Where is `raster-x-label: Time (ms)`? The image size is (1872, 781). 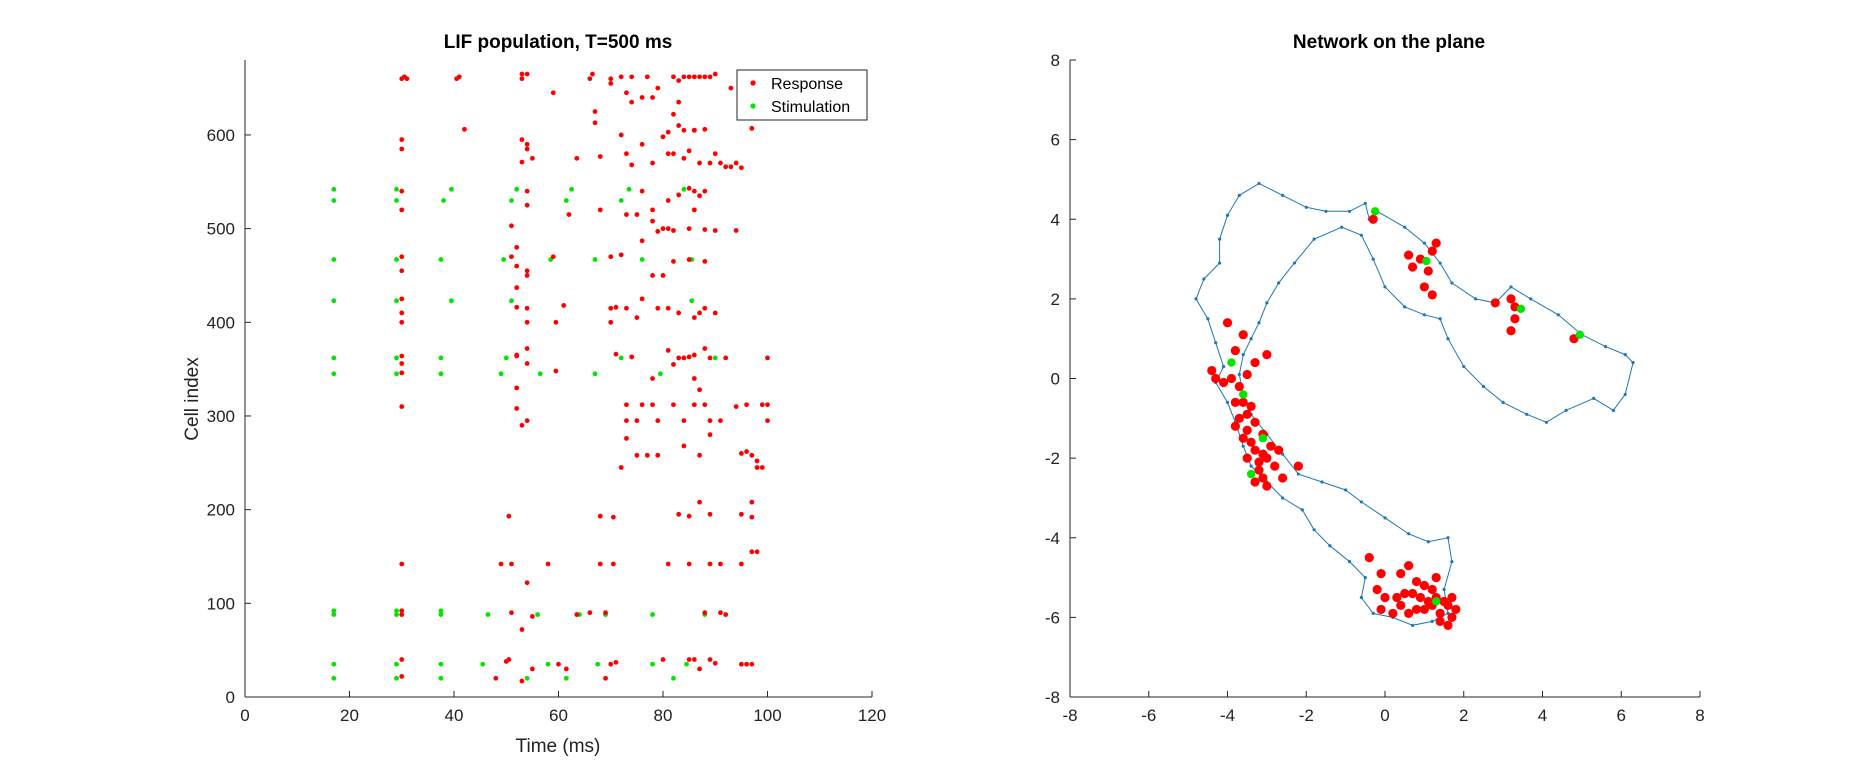 raster-x-label: Time (ms) is located at coordinates (558, 746).